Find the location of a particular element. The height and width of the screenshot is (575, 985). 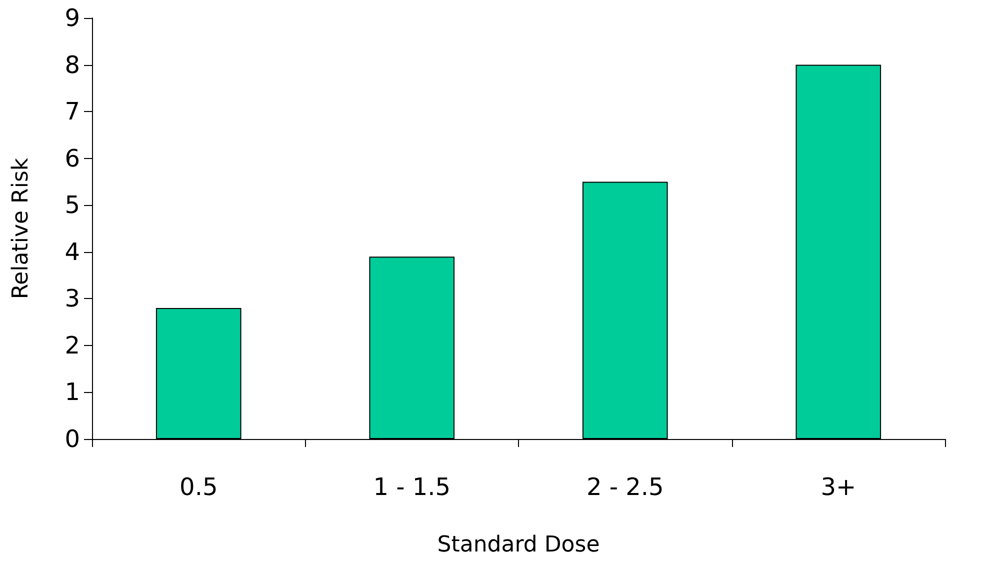

y-tick-label: 2 is located at coordinates (72, 345).